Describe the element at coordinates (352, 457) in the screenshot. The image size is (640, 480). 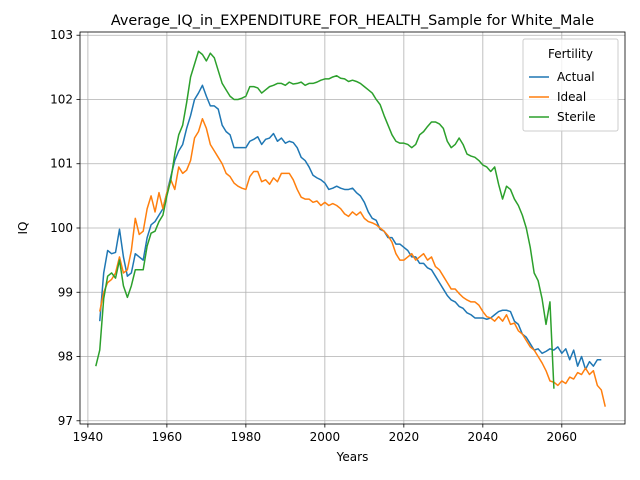
I see `x-axis-label: Years` at that location.